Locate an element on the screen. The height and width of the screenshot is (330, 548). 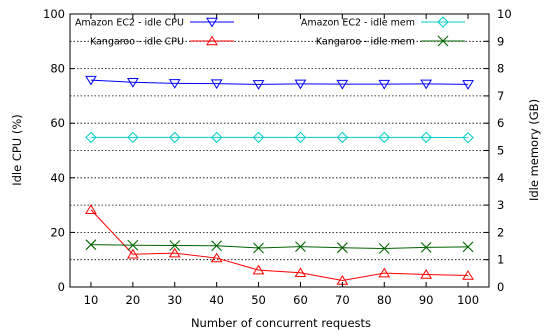
x-tick-label: 80 is located at coordinates (384, 300).